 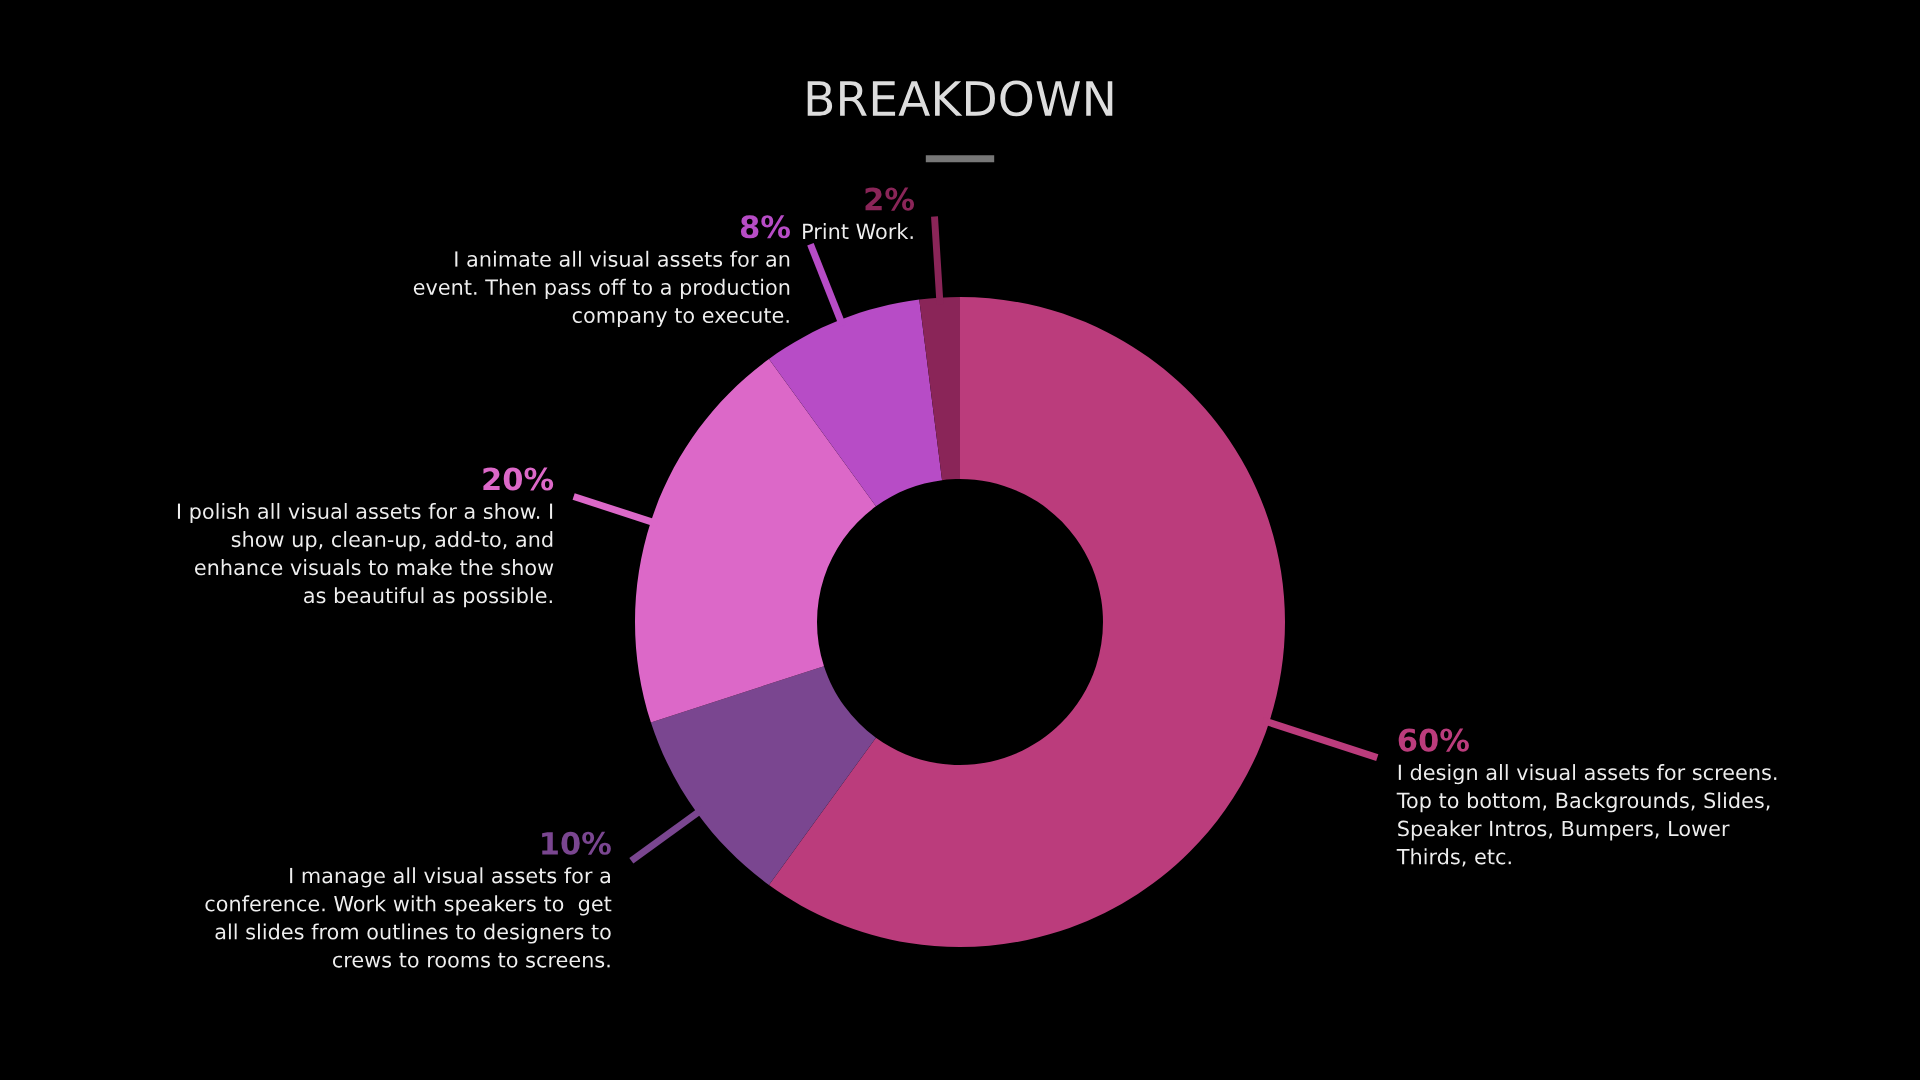 I want to click on slice-label: I polish all visual assets for a show. I show up, clean-up, add-to, and enhance visuals to make the show as beautiful as possible., so click(x=365, y=555).